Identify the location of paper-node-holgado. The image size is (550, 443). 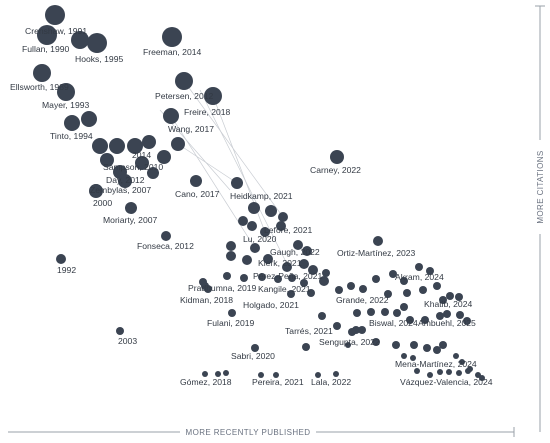
(291, 294).